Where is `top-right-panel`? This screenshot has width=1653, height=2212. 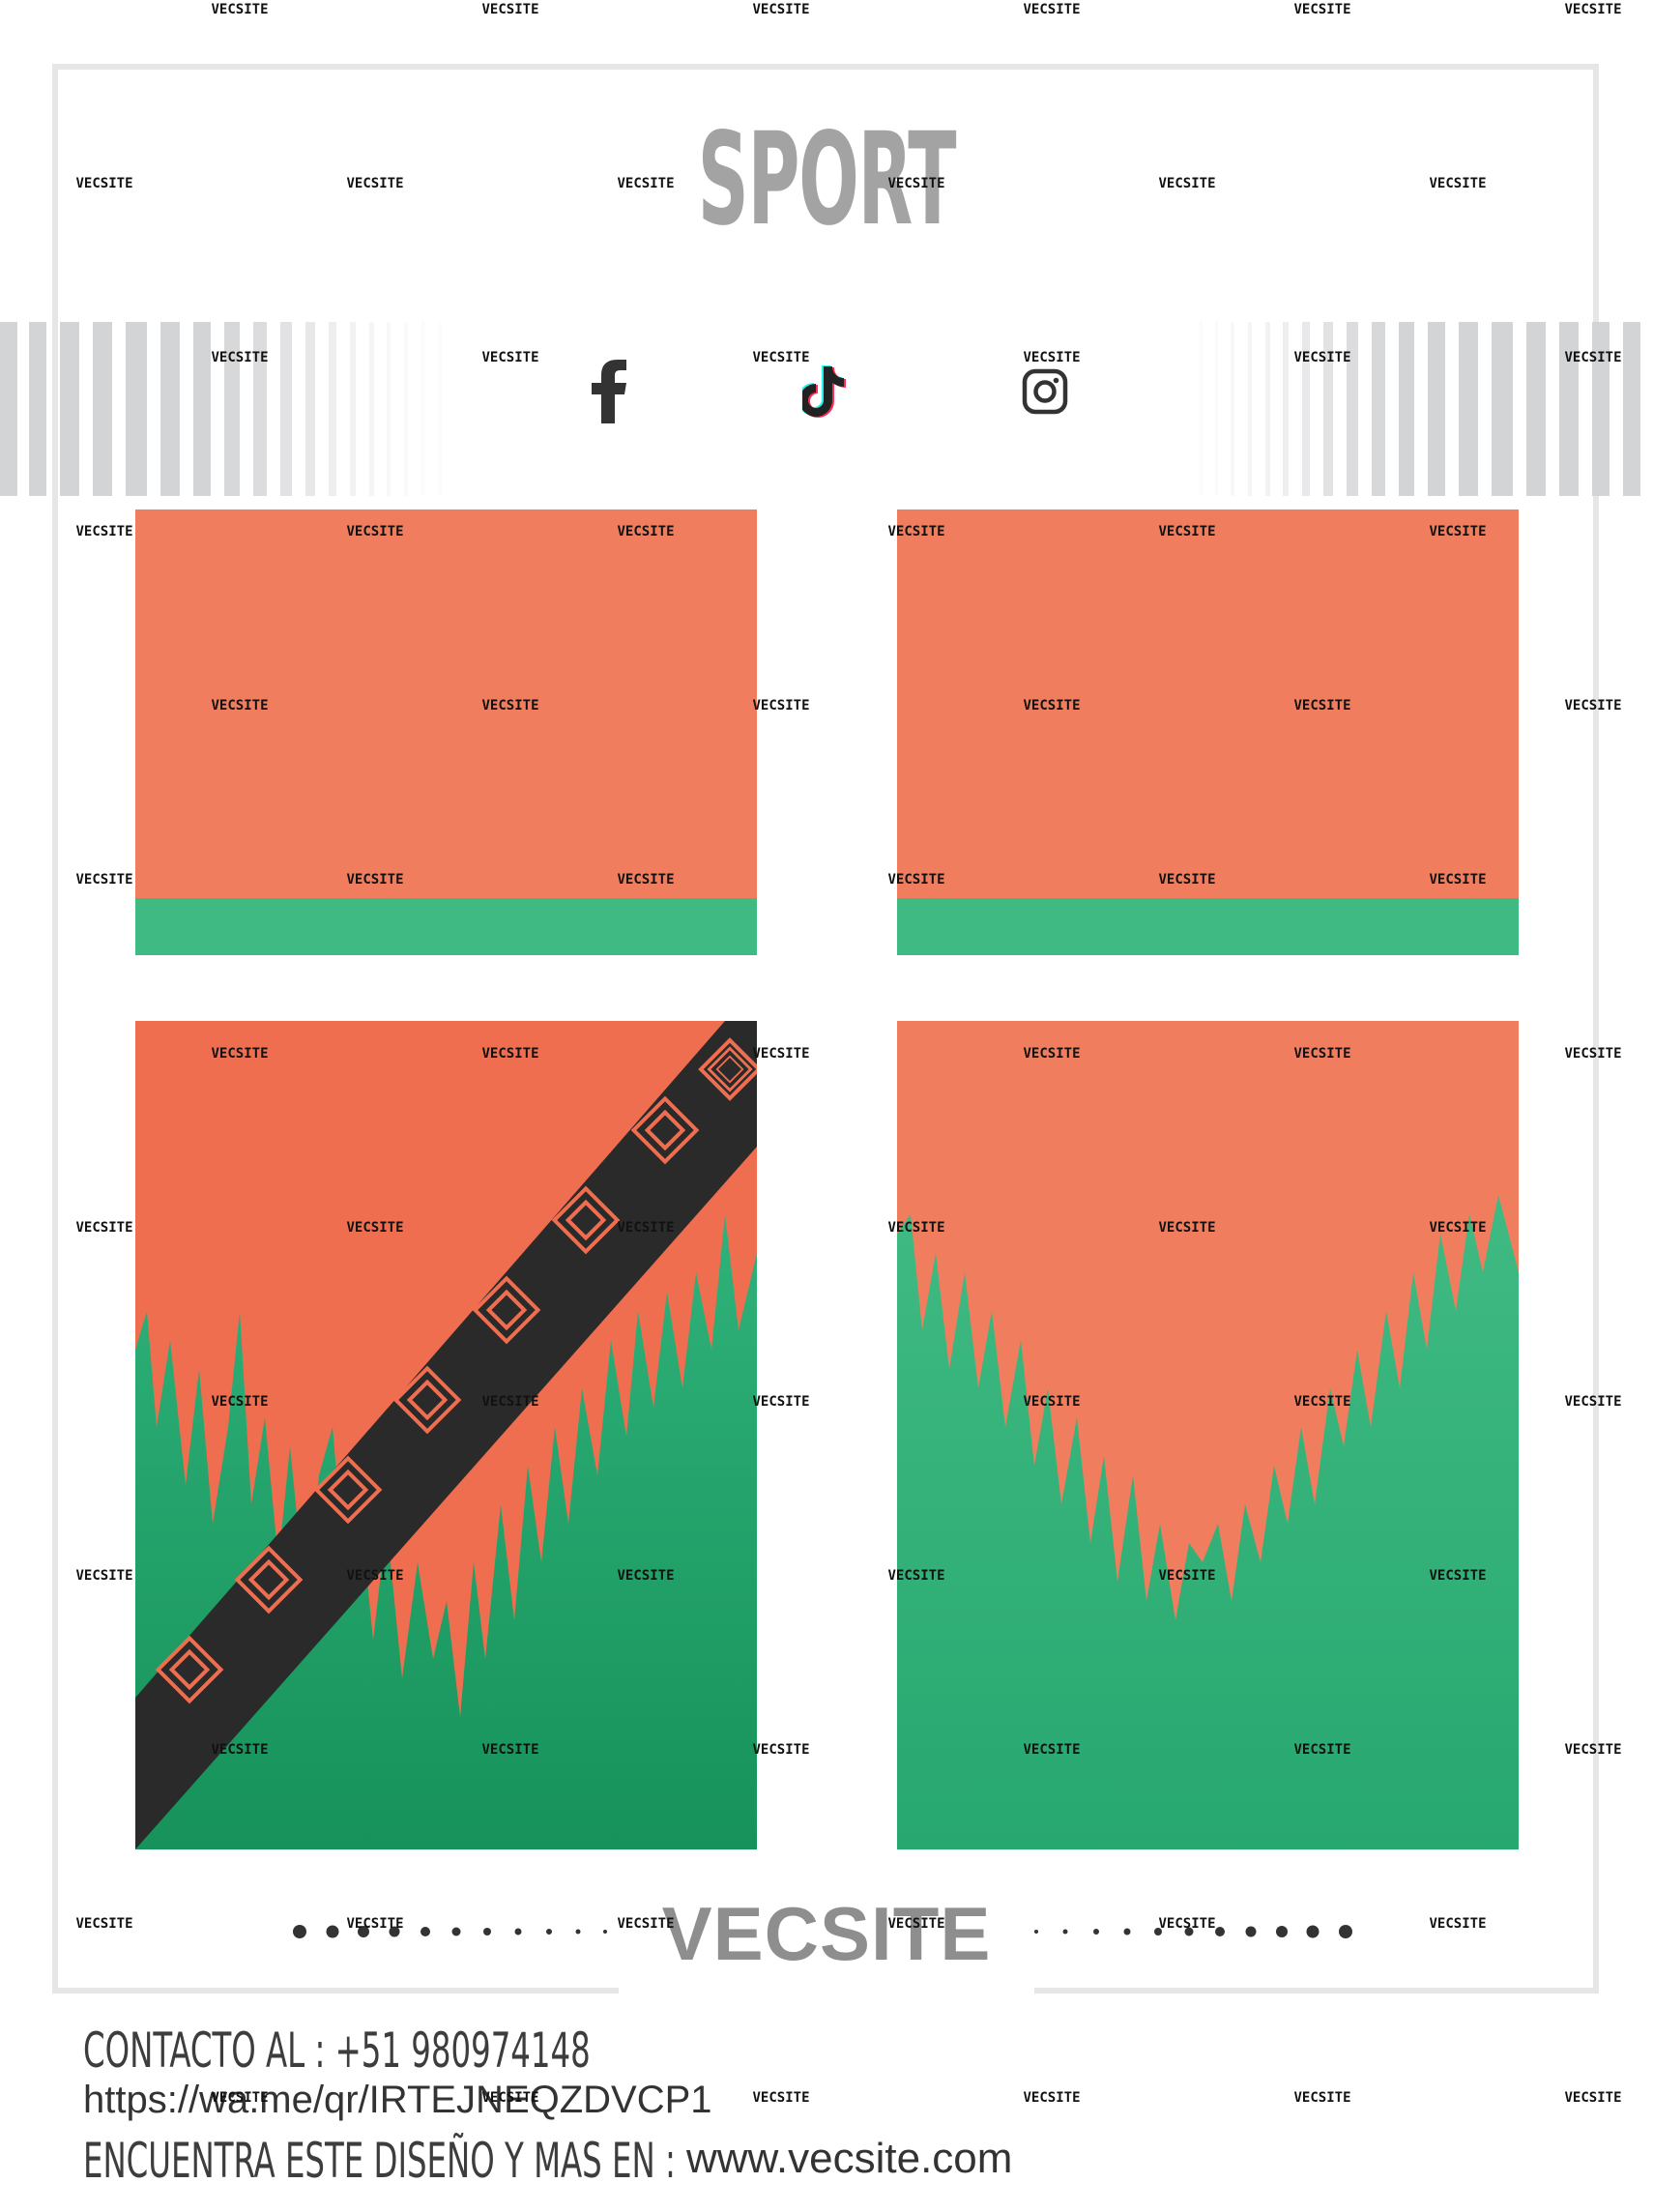
top-right-panel is located at coordinates (1208, 732).